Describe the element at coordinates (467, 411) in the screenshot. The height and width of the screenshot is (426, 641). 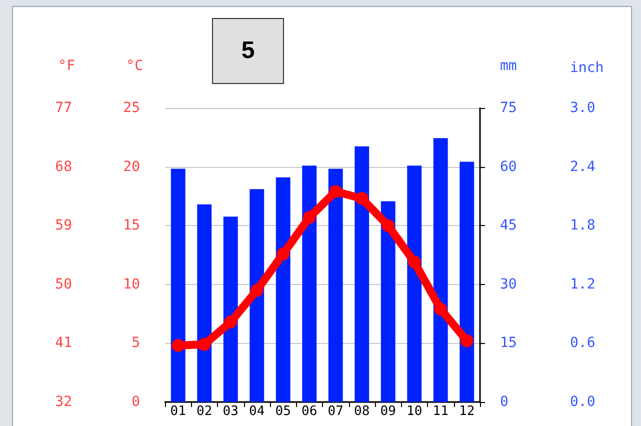
I see `x-tick-label: 12` at that location.